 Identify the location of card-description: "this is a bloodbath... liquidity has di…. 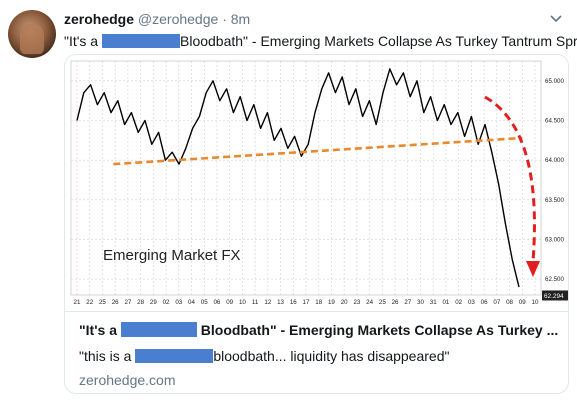
(319, 356).